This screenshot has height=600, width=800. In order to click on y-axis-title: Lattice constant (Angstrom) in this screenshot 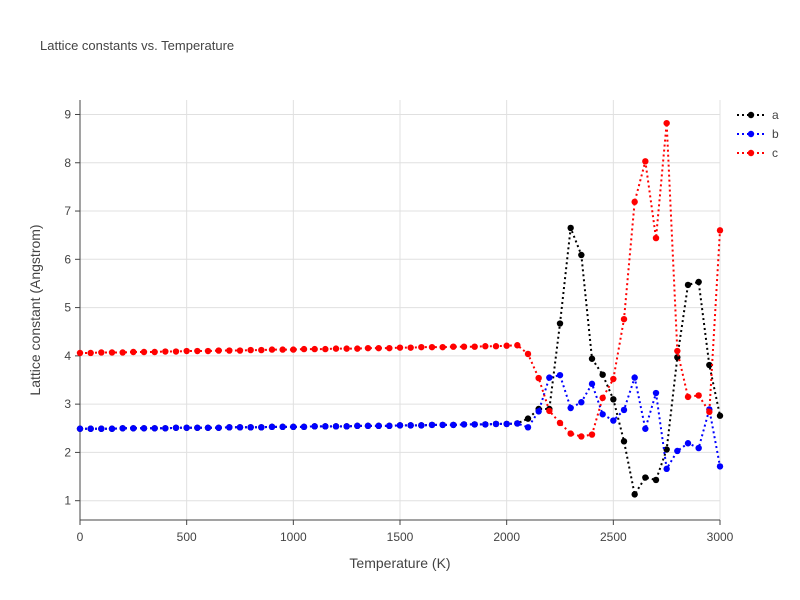, I will do `click(35, 309)`.